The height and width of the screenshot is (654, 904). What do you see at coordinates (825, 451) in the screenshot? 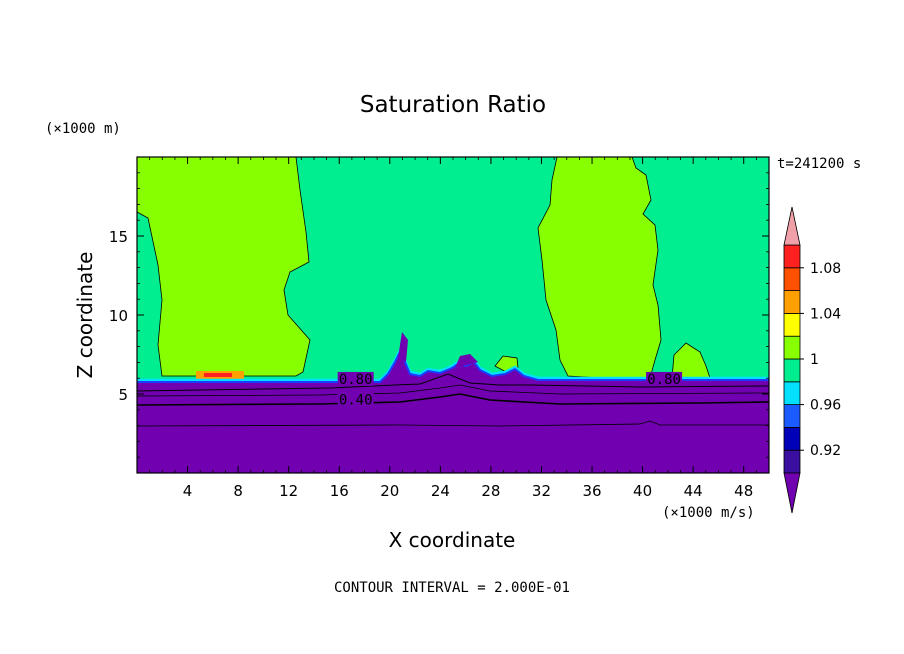
I see `colorbar-tick-label: 0.92` at bounding box center [825, 451].